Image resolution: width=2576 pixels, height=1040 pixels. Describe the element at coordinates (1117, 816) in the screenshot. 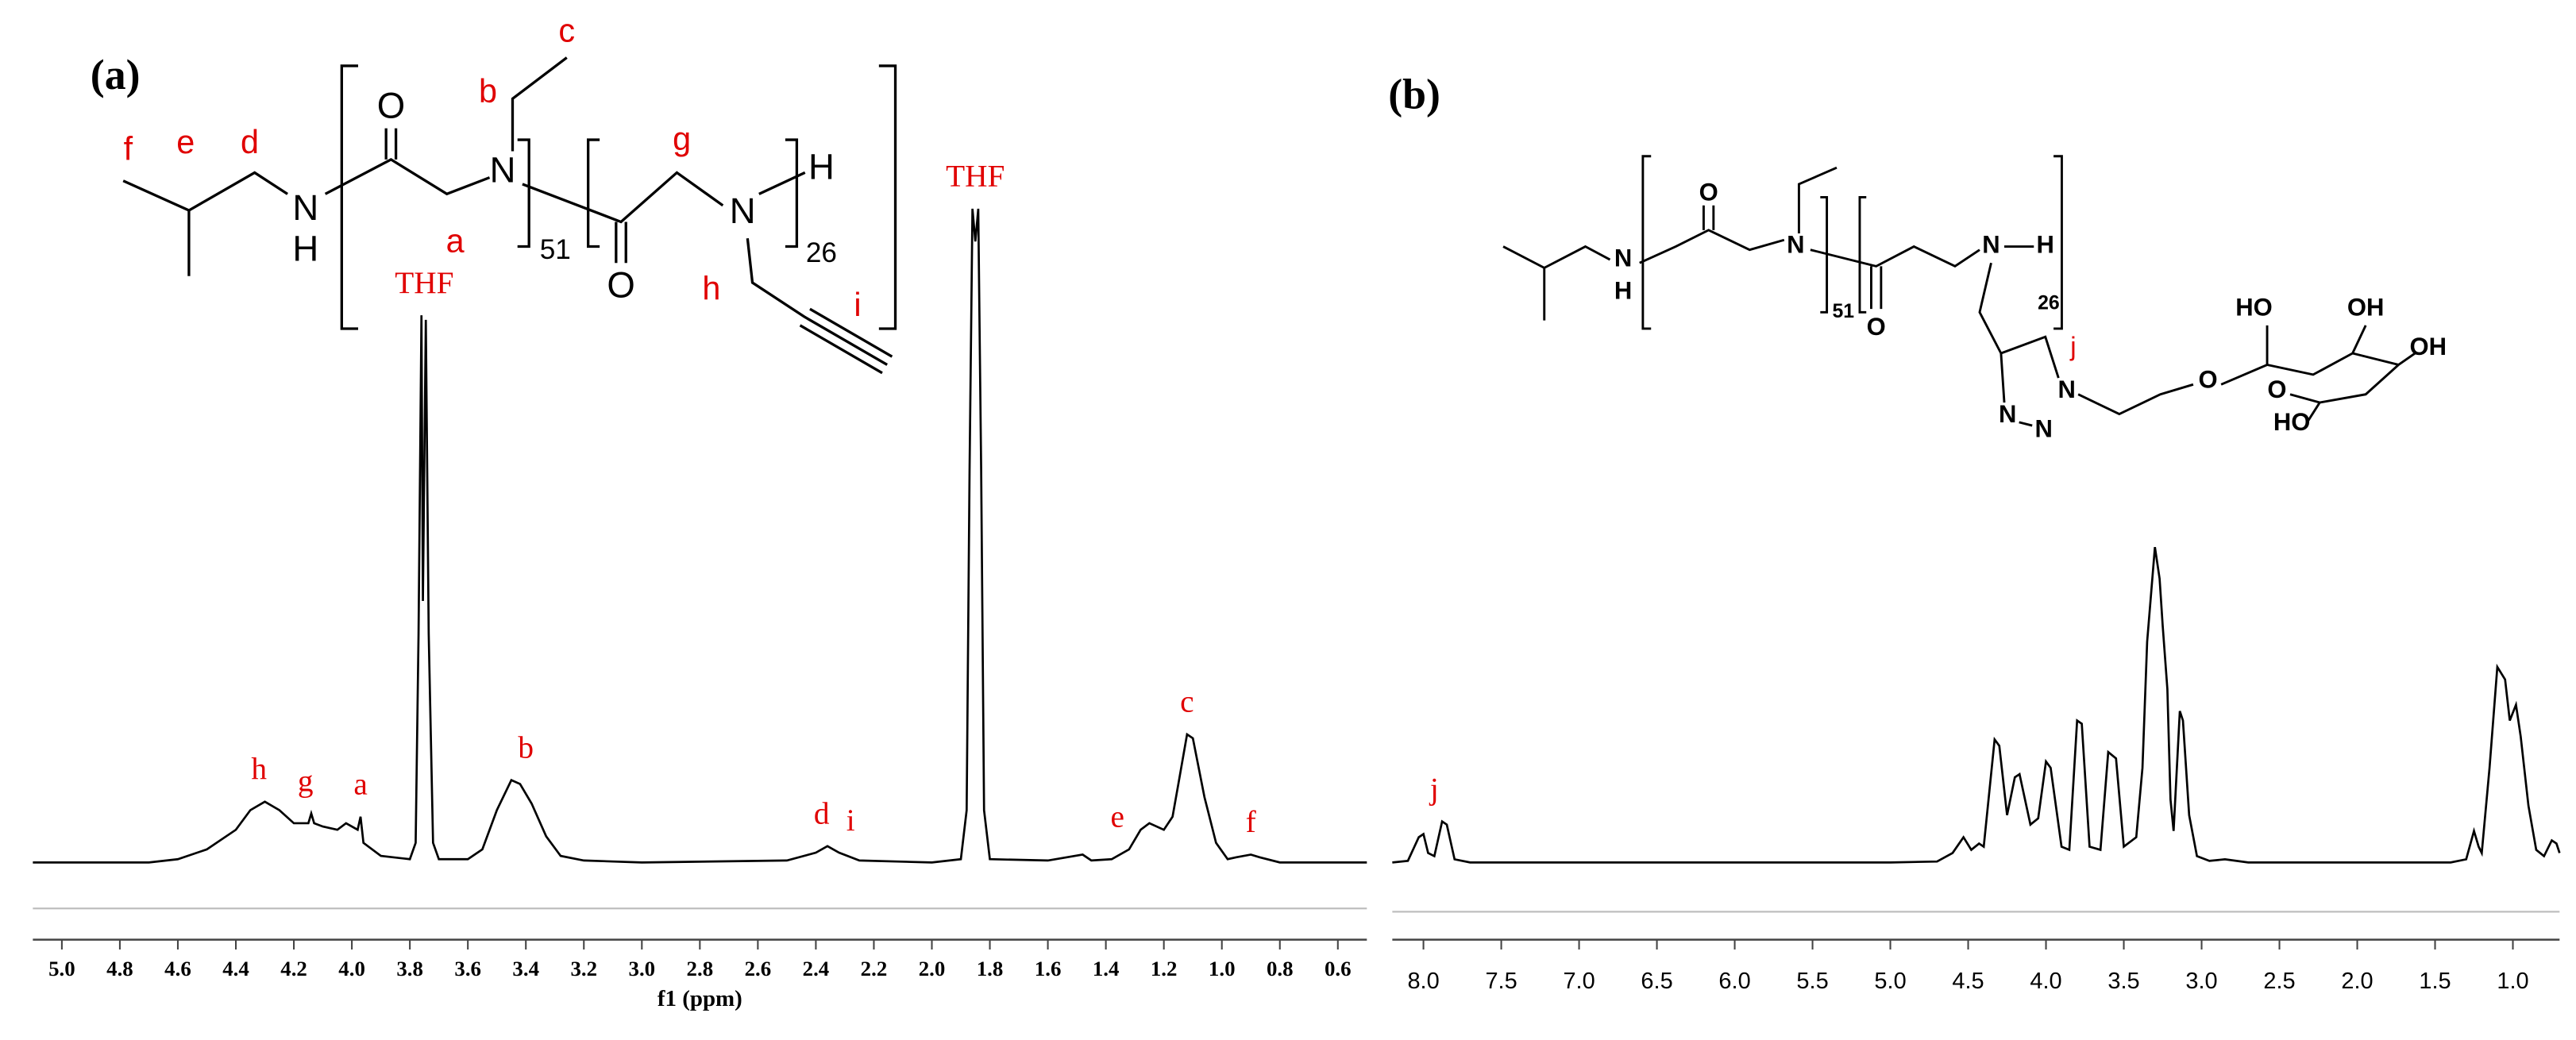

I see `peak-label: e` at that location.